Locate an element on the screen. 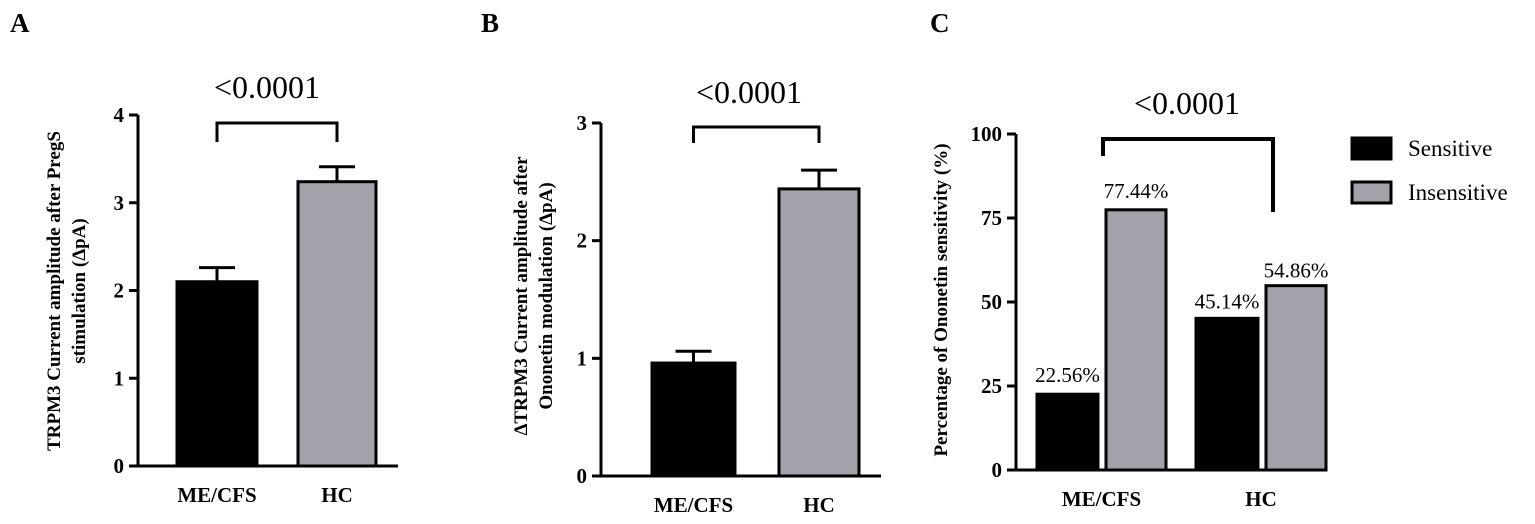 This screenshot has height=524, width=1535. panel-c-bar-sensitive-mecfs is located at coordinates (1067, 432).